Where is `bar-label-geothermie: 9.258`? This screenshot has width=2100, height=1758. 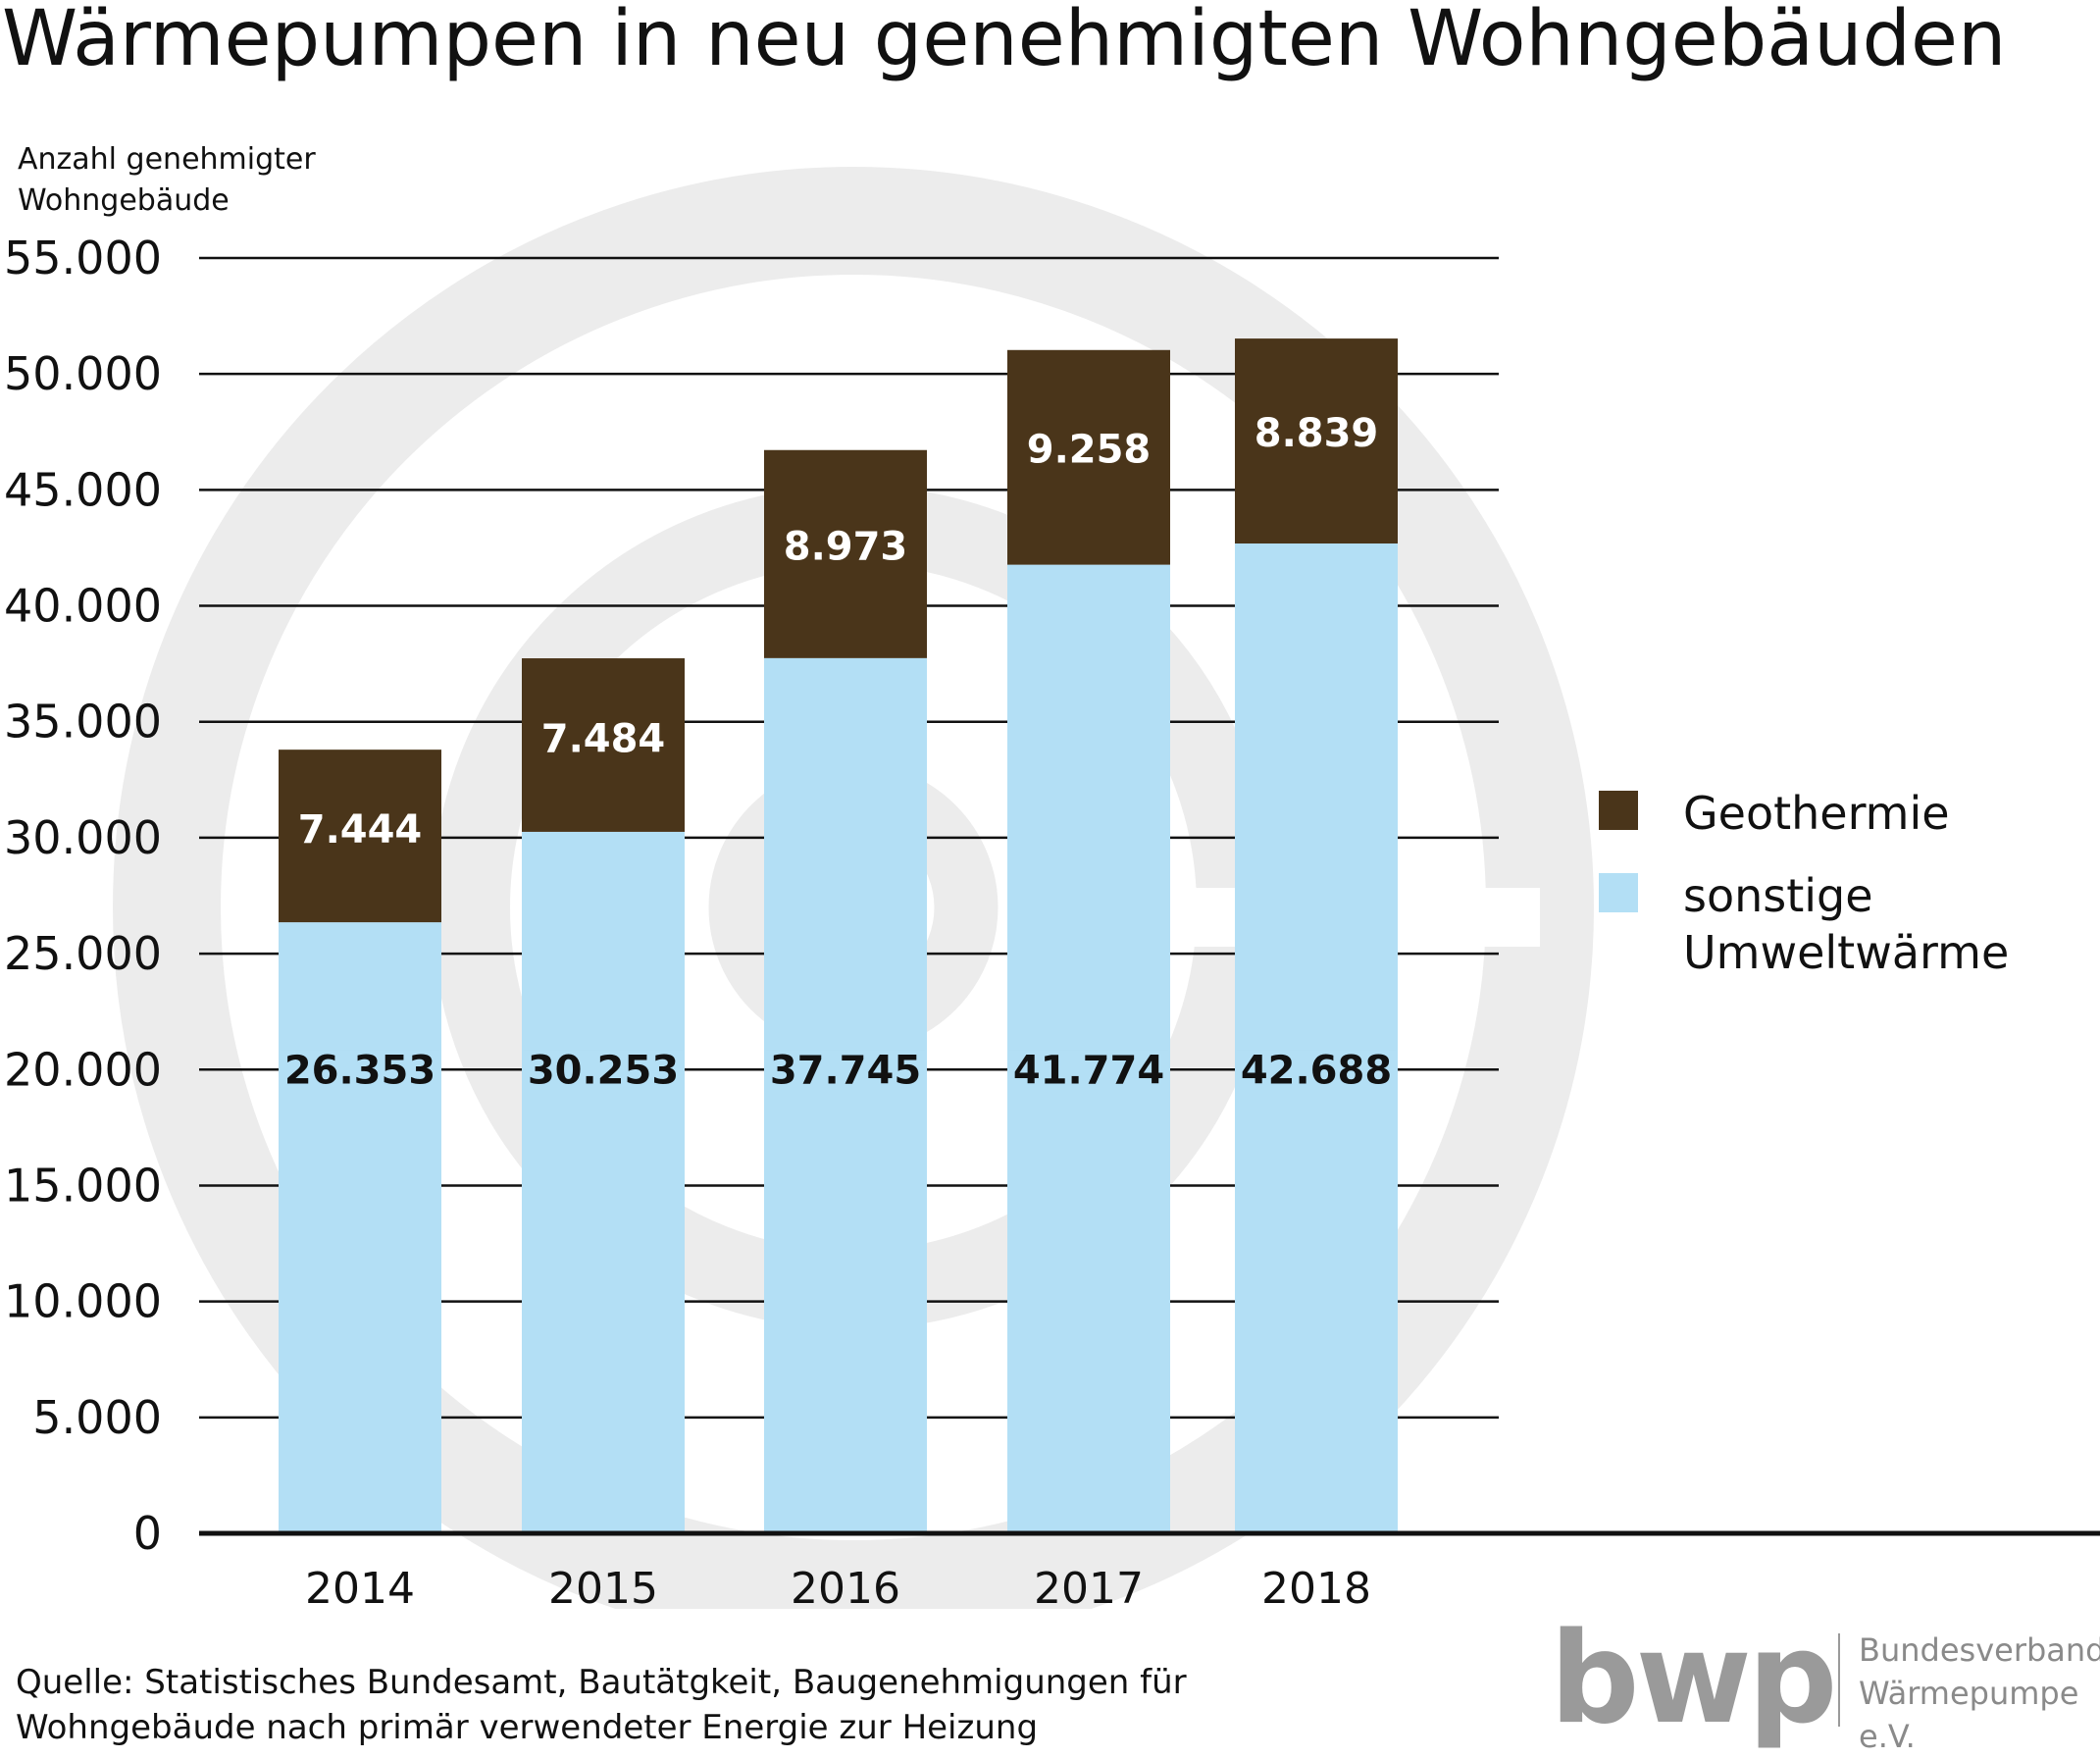
bar-label-geothermie: 9.258 is located at coordinates (1089, 449).